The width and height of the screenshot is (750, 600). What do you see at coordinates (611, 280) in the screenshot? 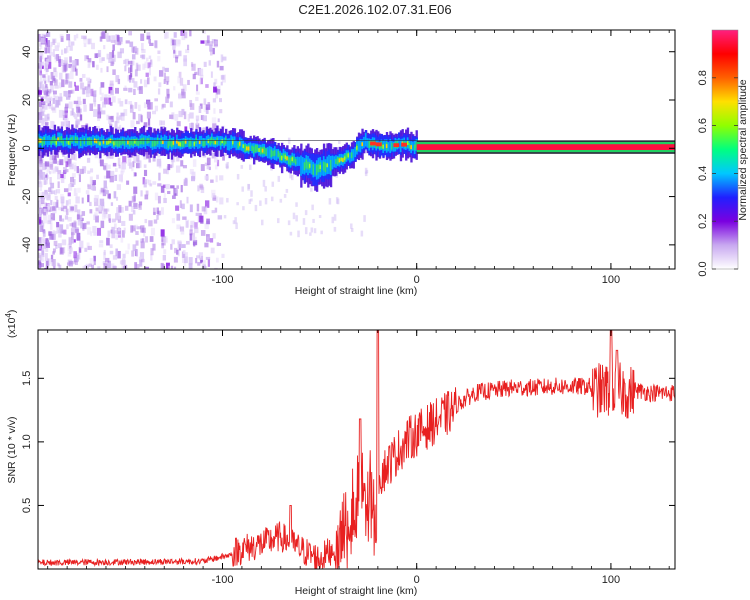
I see `spectrogram-xtick-label: 100` at bounding box center [611, 280].